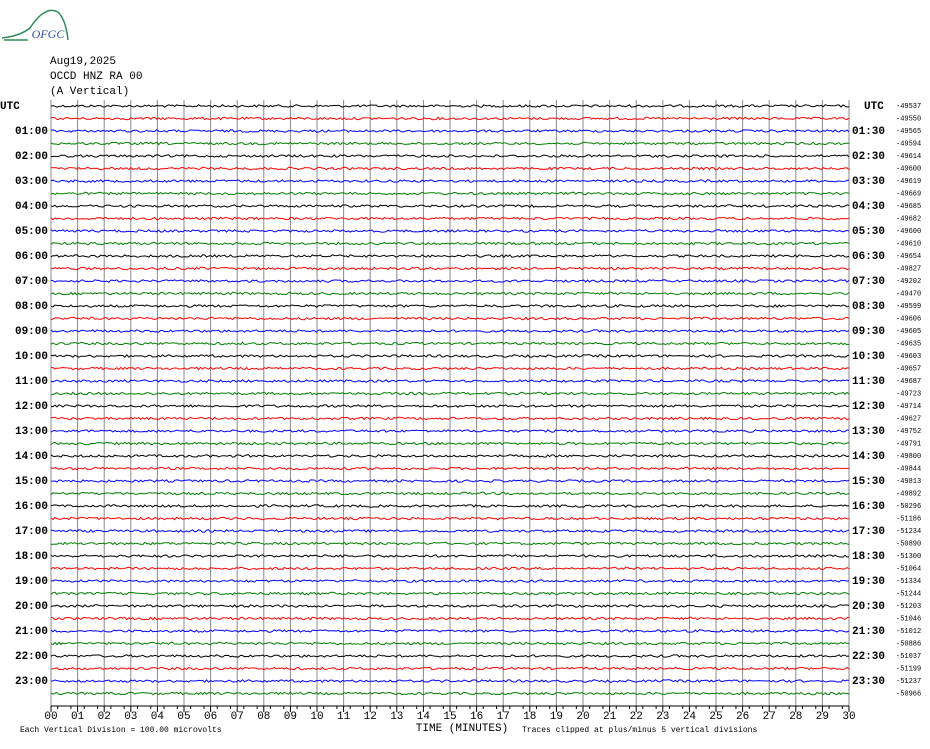 The width and height of the screenshot is (930, 749). Describe the element at coordinates (868, 682) in the screenshot. I see `right-time-label: 23:30` at that location.